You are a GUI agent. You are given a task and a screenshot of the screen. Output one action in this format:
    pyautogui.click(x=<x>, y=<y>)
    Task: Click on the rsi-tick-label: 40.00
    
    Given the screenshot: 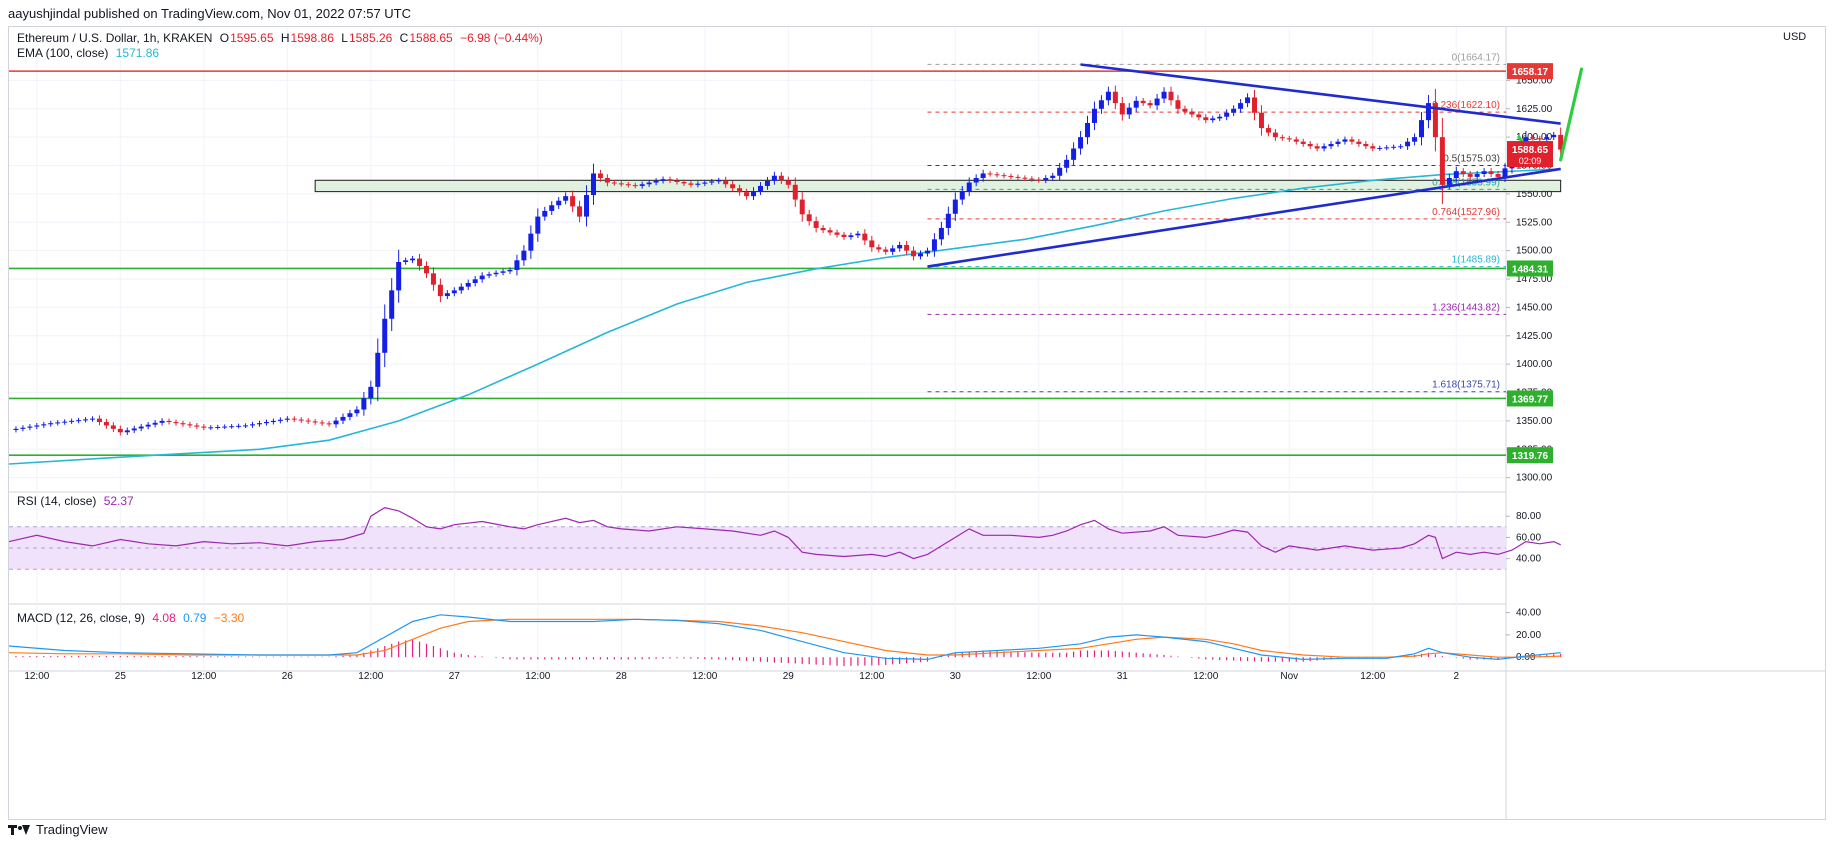 What is the action you would take?
    pyautogui.click(x=1528, y=559)
    